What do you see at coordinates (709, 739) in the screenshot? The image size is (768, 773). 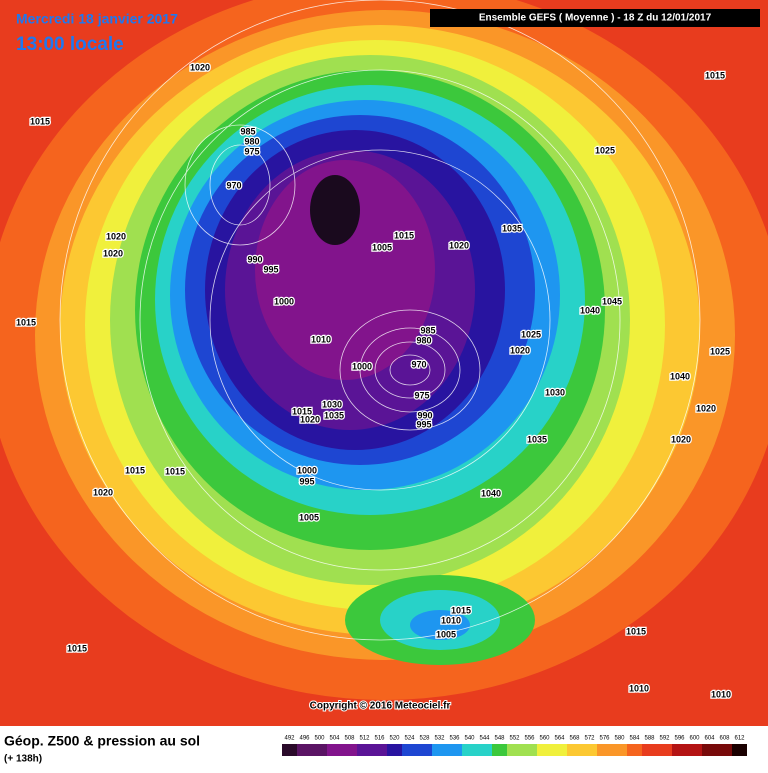 I see `scale-label: 604` at bounding box center [709, 739].